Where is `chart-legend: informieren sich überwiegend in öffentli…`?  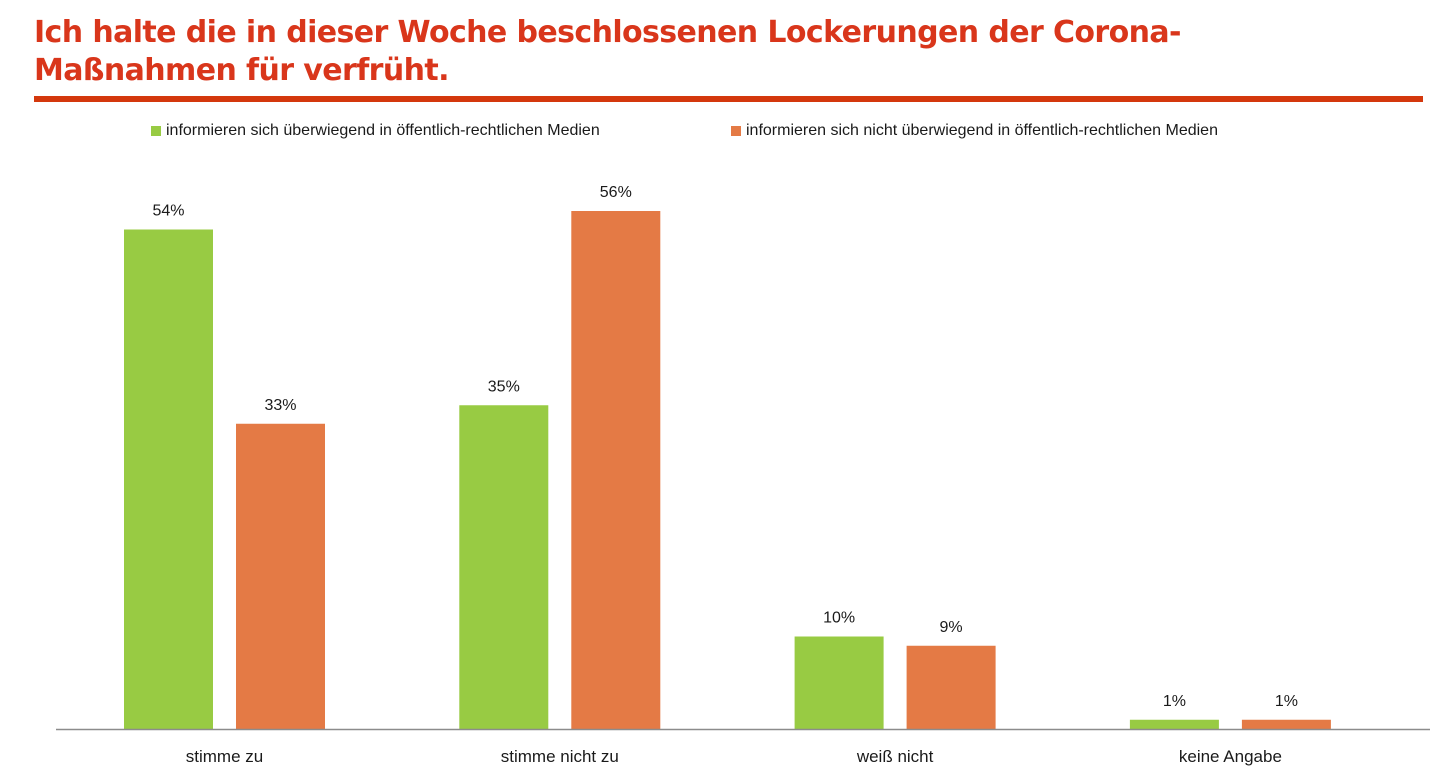 chart-legend: informieren sich überwiegend in öffentli… is located at coordinates (725, 133).